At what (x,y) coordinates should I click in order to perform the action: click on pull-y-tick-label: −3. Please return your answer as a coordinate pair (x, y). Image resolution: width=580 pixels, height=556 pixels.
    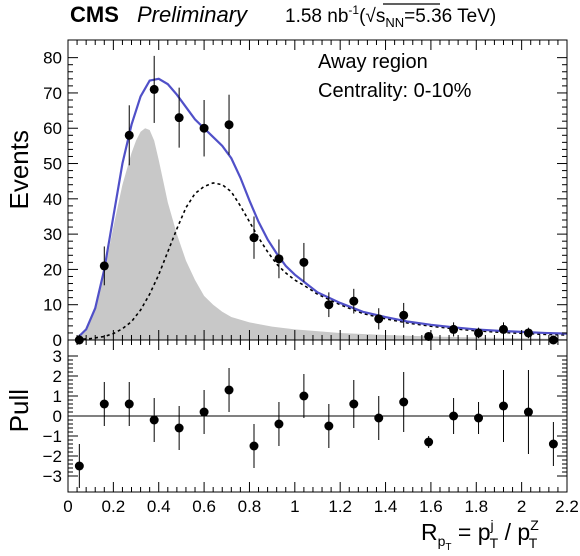
    Looking at the image, I should click on (52, 476).